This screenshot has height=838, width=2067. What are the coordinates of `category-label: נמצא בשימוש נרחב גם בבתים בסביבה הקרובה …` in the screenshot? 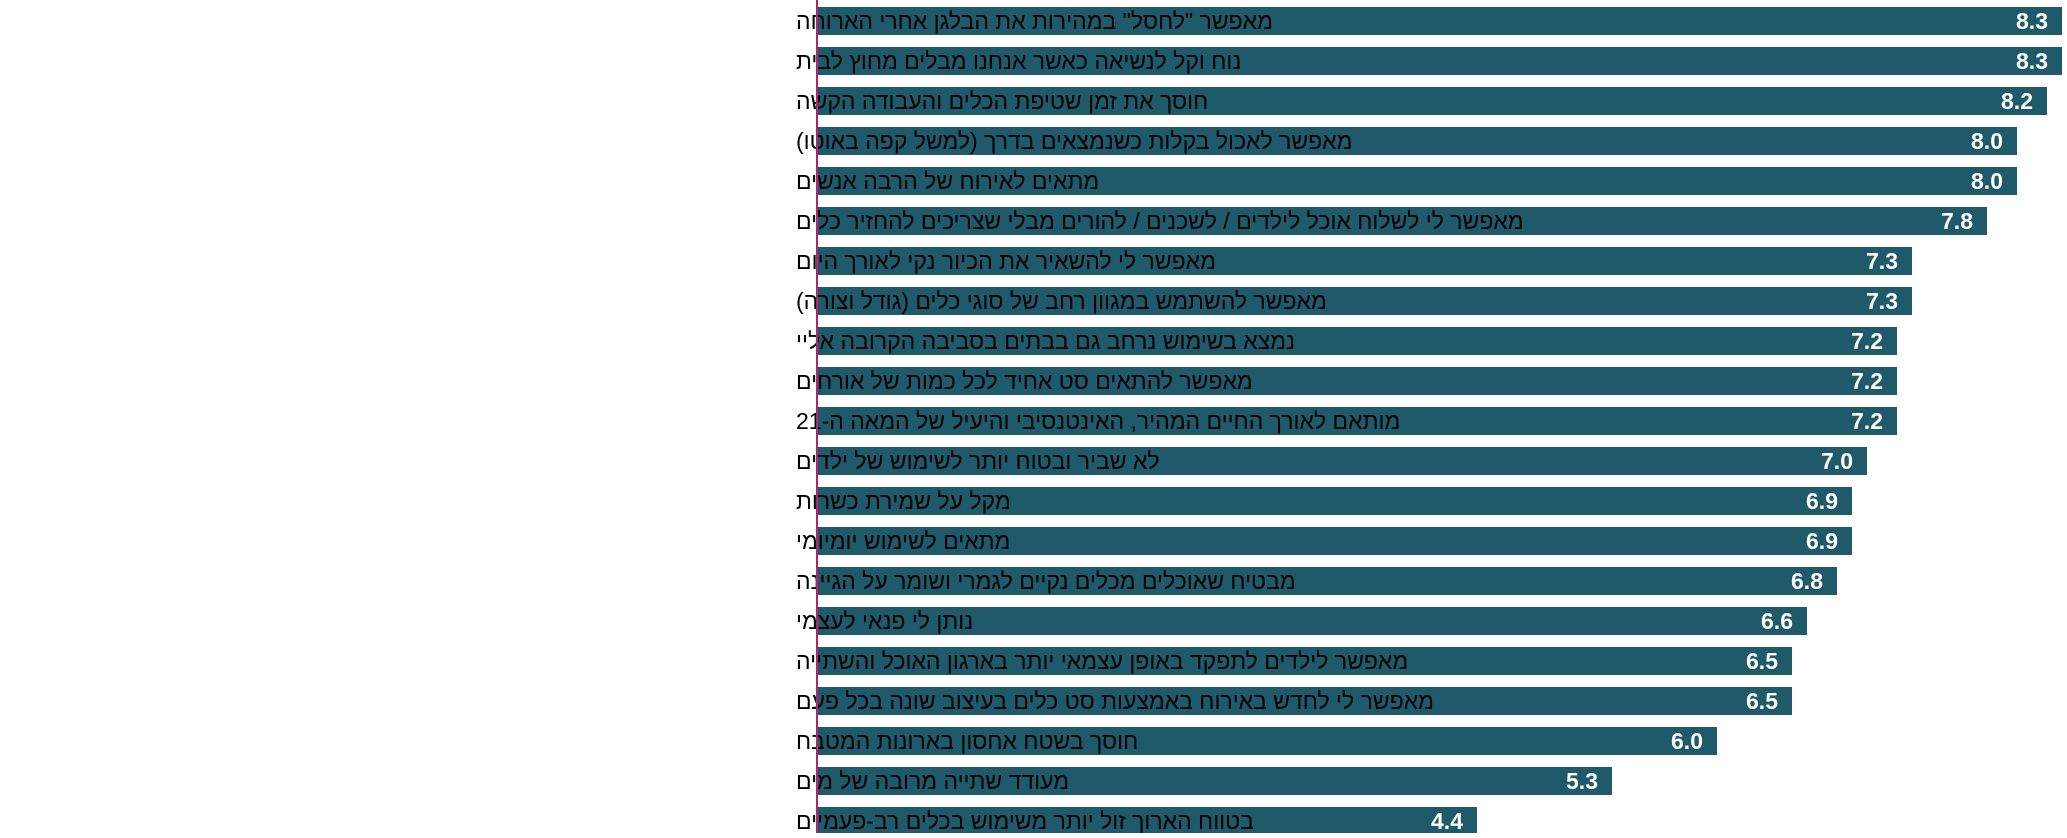 It's located at (1045, 341).